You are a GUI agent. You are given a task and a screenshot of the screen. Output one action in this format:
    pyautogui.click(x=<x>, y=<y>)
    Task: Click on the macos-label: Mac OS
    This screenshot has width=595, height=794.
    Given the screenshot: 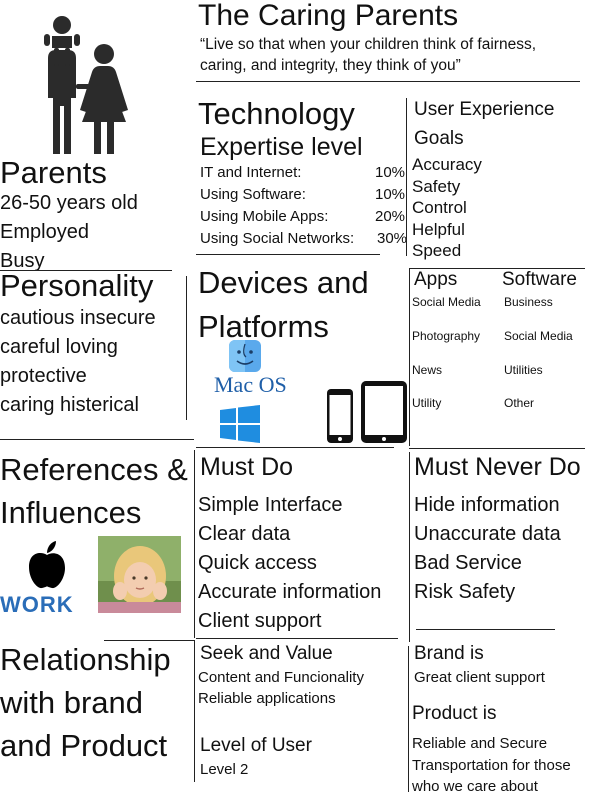 What is the action you would take?
    pyautogui.click(x=250, y=384)
    